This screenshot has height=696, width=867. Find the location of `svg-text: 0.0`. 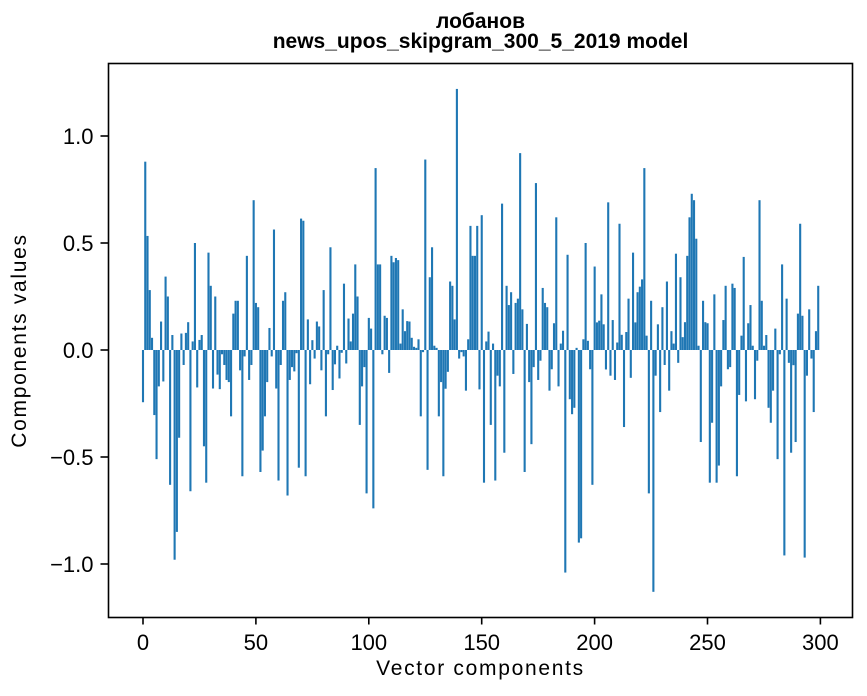

svg-text: 0.0 is located at coordinates (78, 350).